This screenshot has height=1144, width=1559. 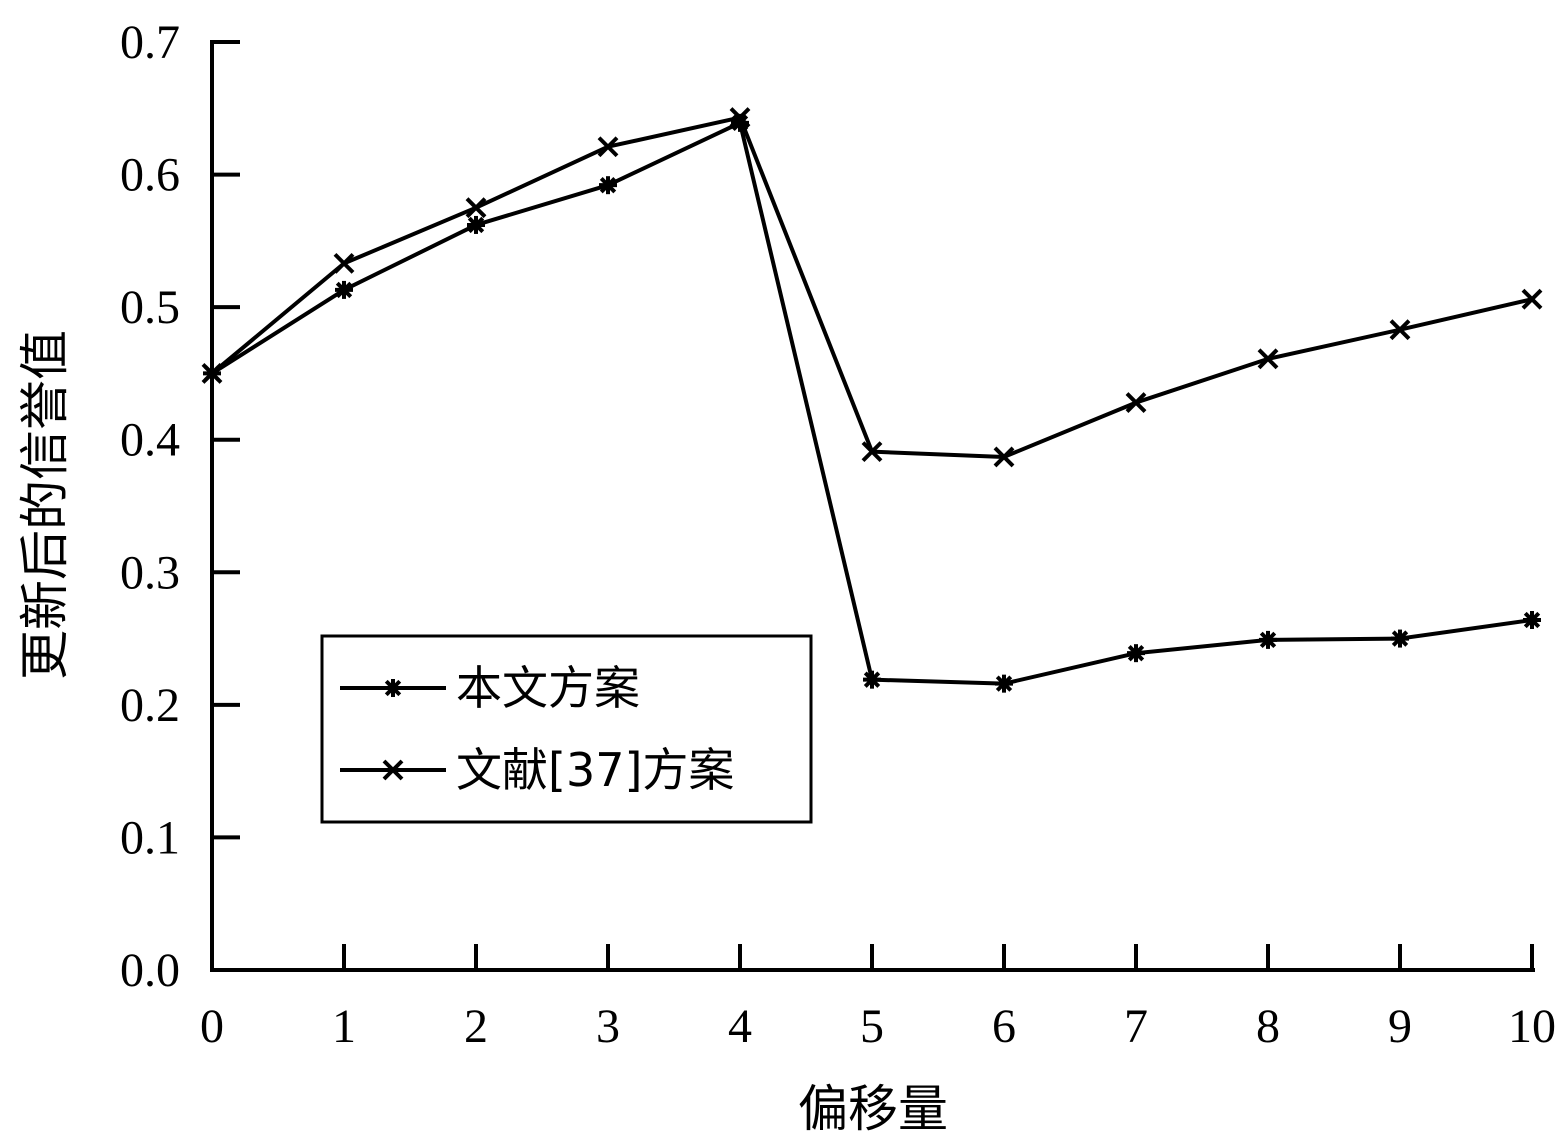 What do you see at coordinates (150, 705) in the screenshot?
I see `y-tick-label: 0.2` at bounding box center [150, 705].